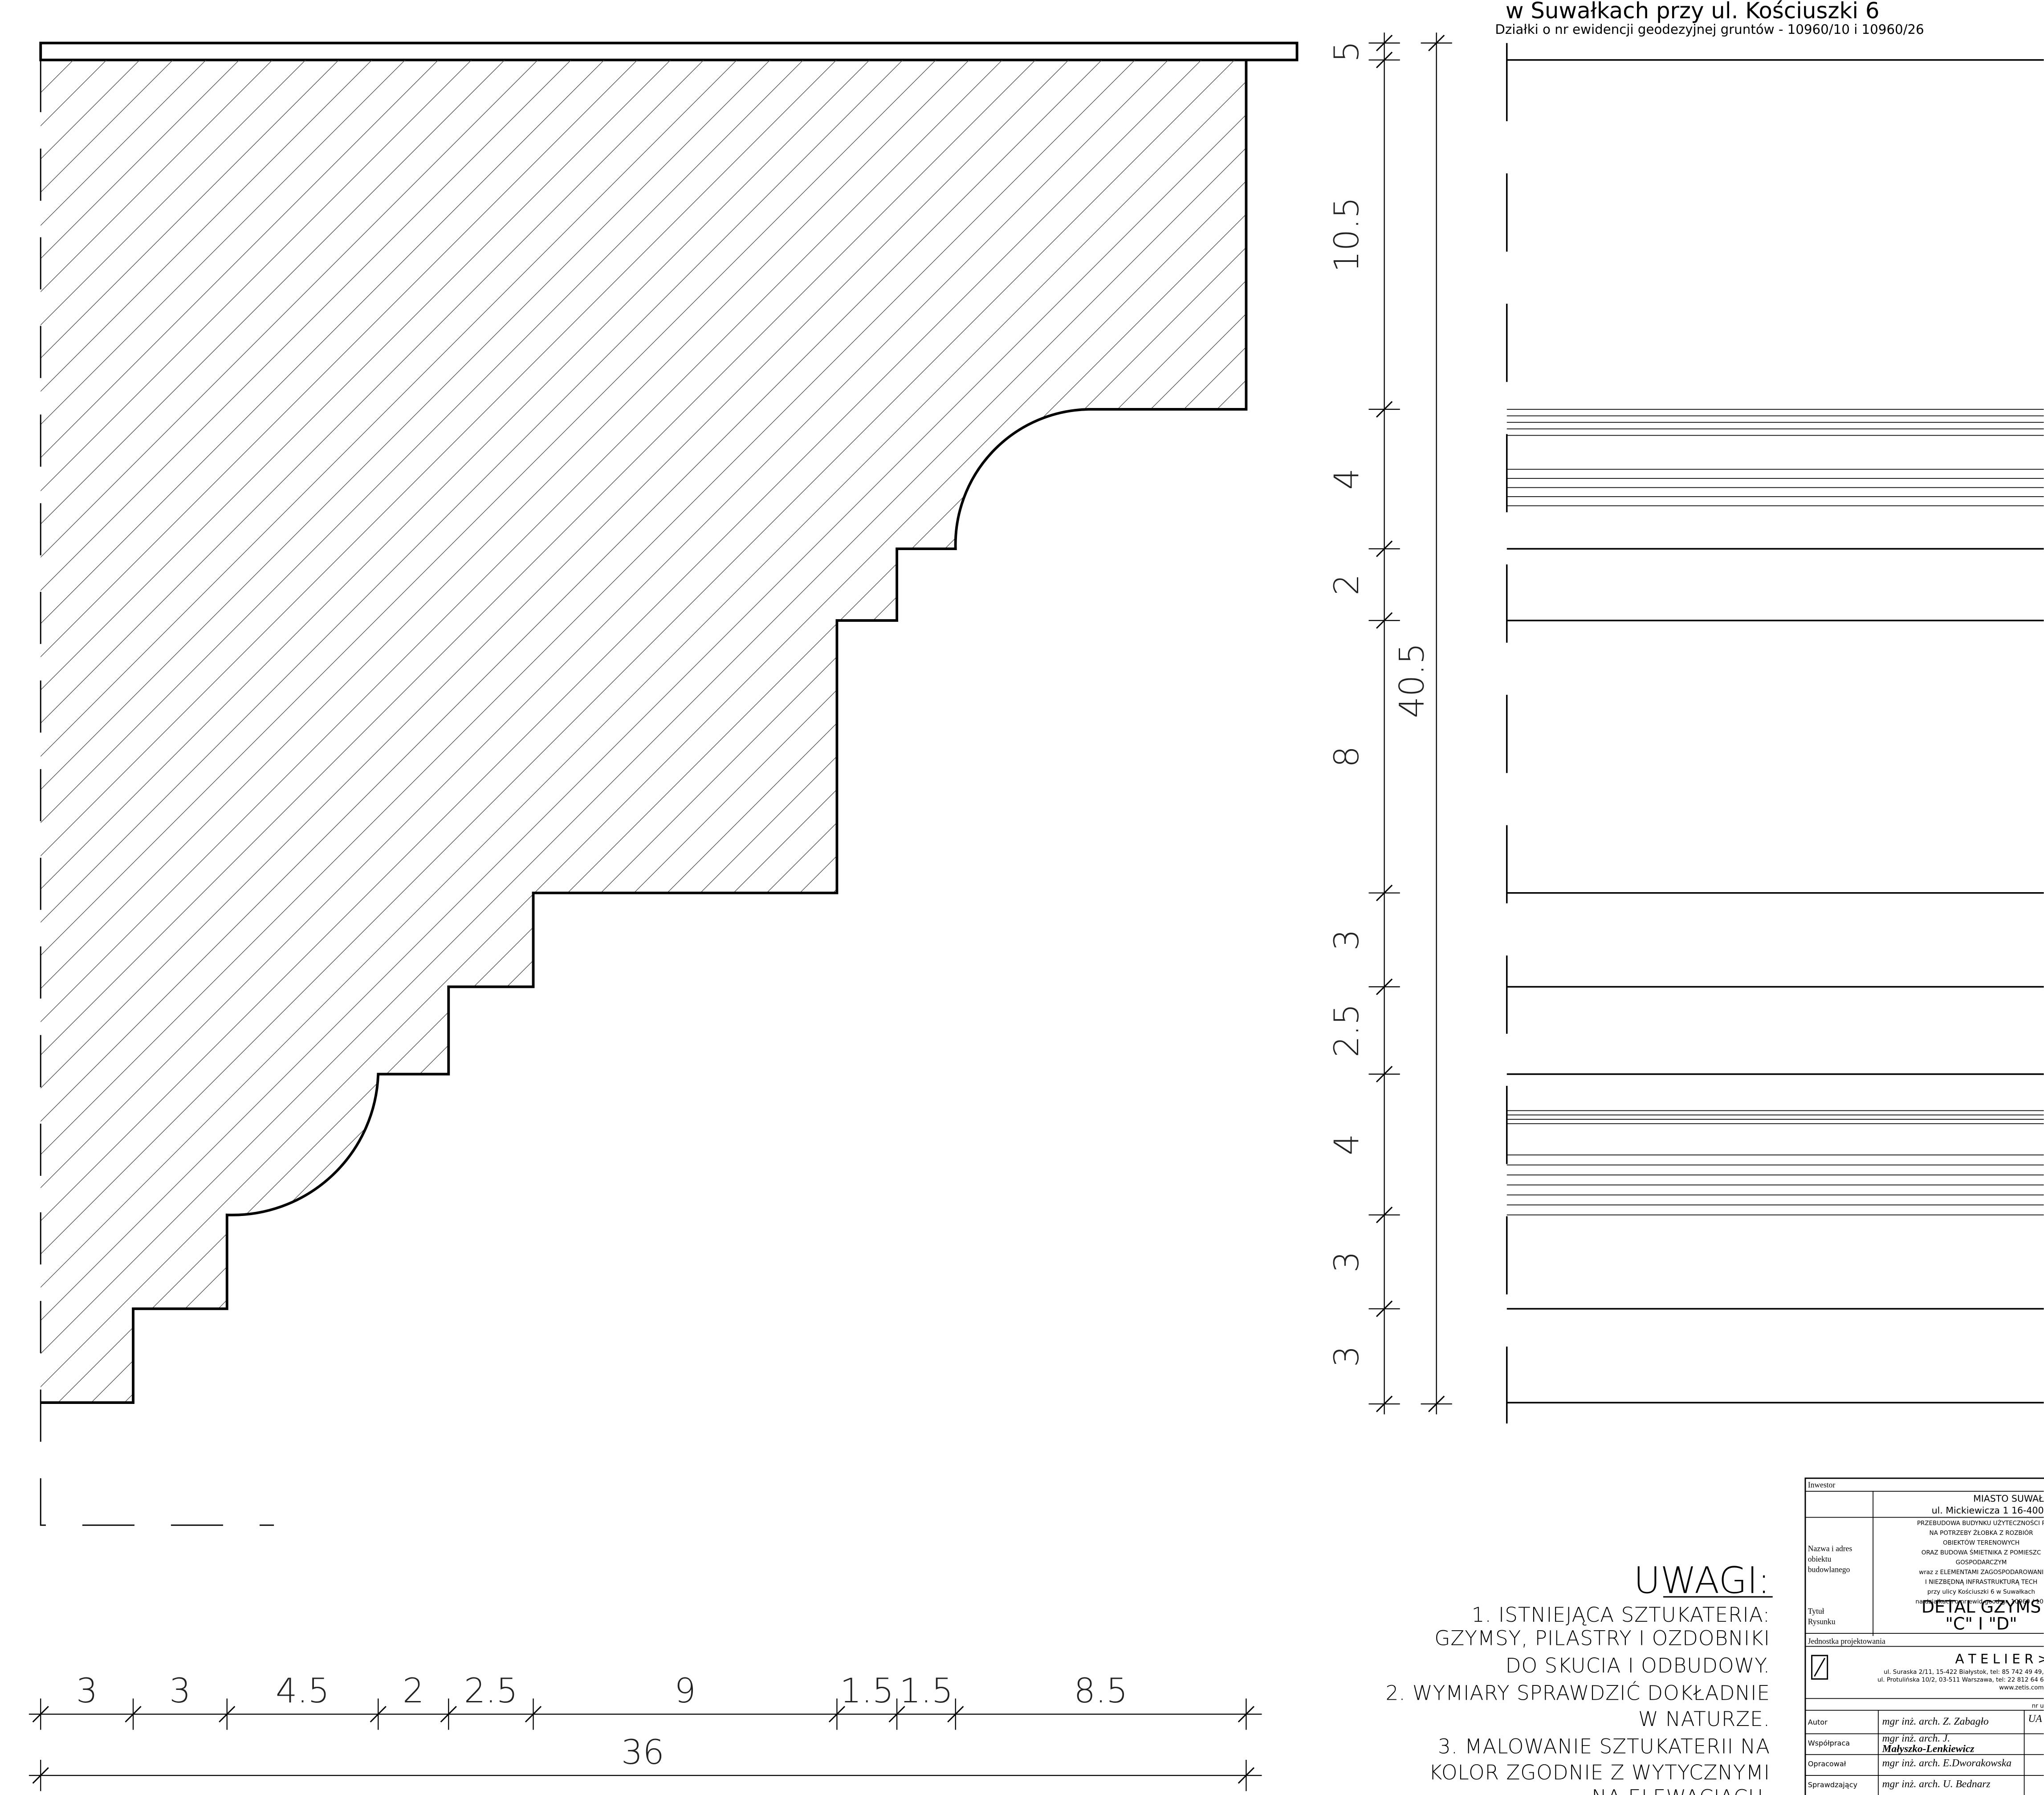  I want to click on dimension-label: 9, so click(685, 1690).